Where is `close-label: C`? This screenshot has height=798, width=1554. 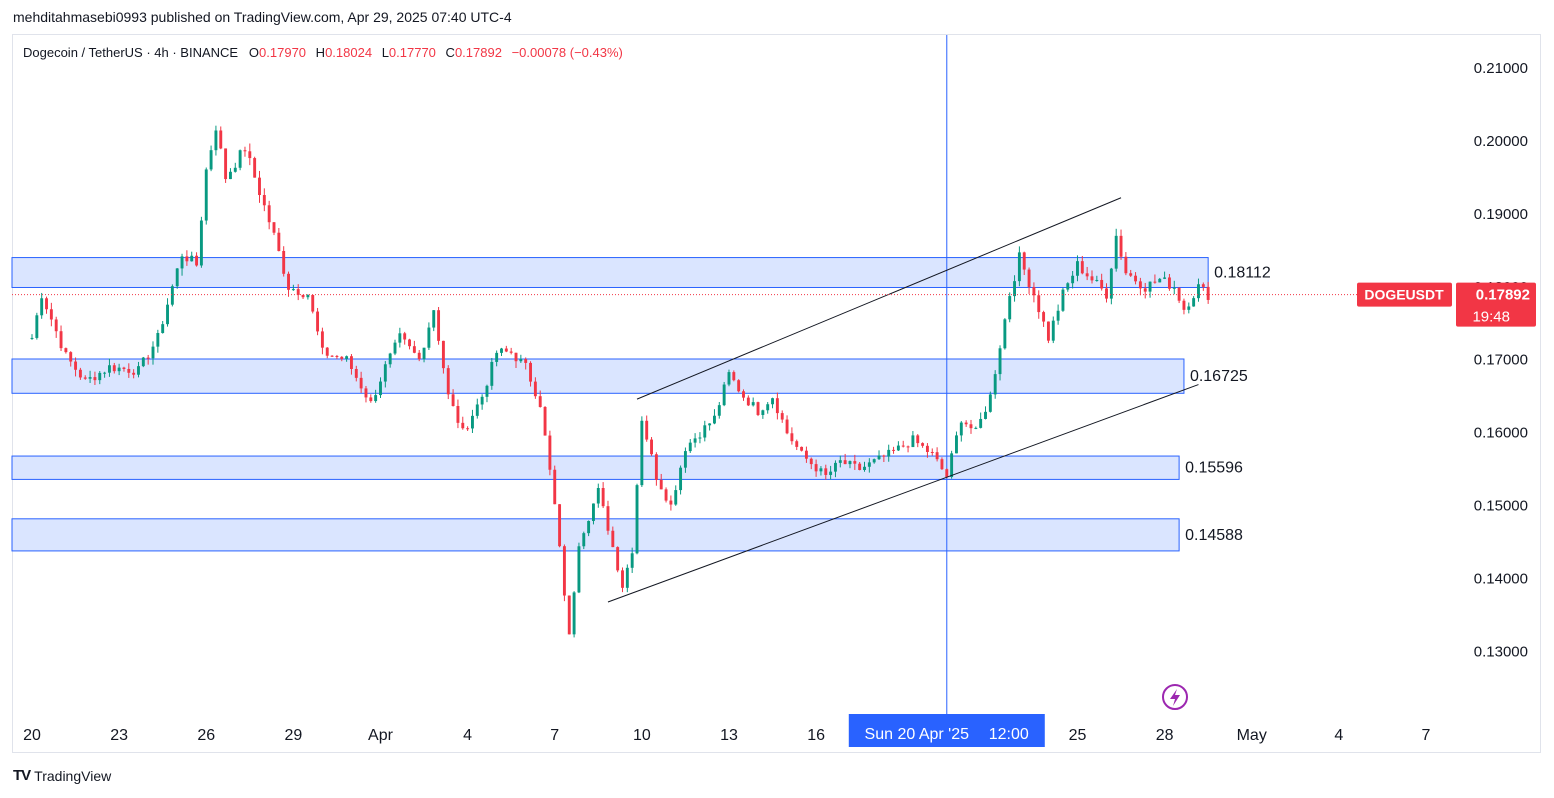
close-label: C is located at coordinates (450, 52).